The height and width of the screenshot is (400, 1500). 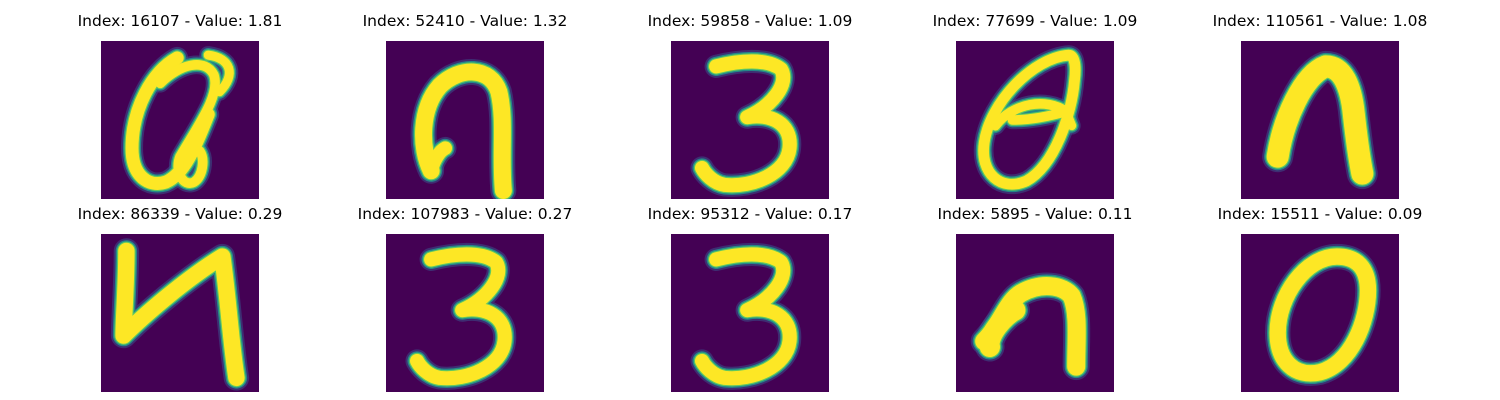 I want to click on panel-title: Index: 77699 - Value: 1.09, so click(x=1035, y=21).